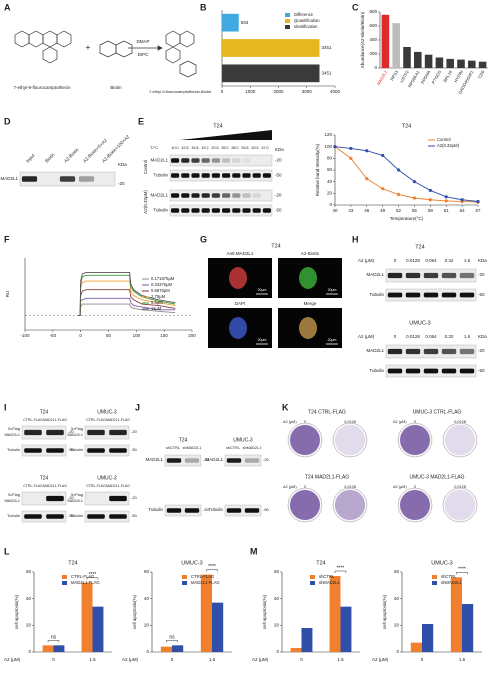 Image resolution: width=491 pixels, height=680 pixels. What do you see at coordinates (310, 253) in the screenshot?
I see `label: A2-Biotin` at bounding box center [310, 253].